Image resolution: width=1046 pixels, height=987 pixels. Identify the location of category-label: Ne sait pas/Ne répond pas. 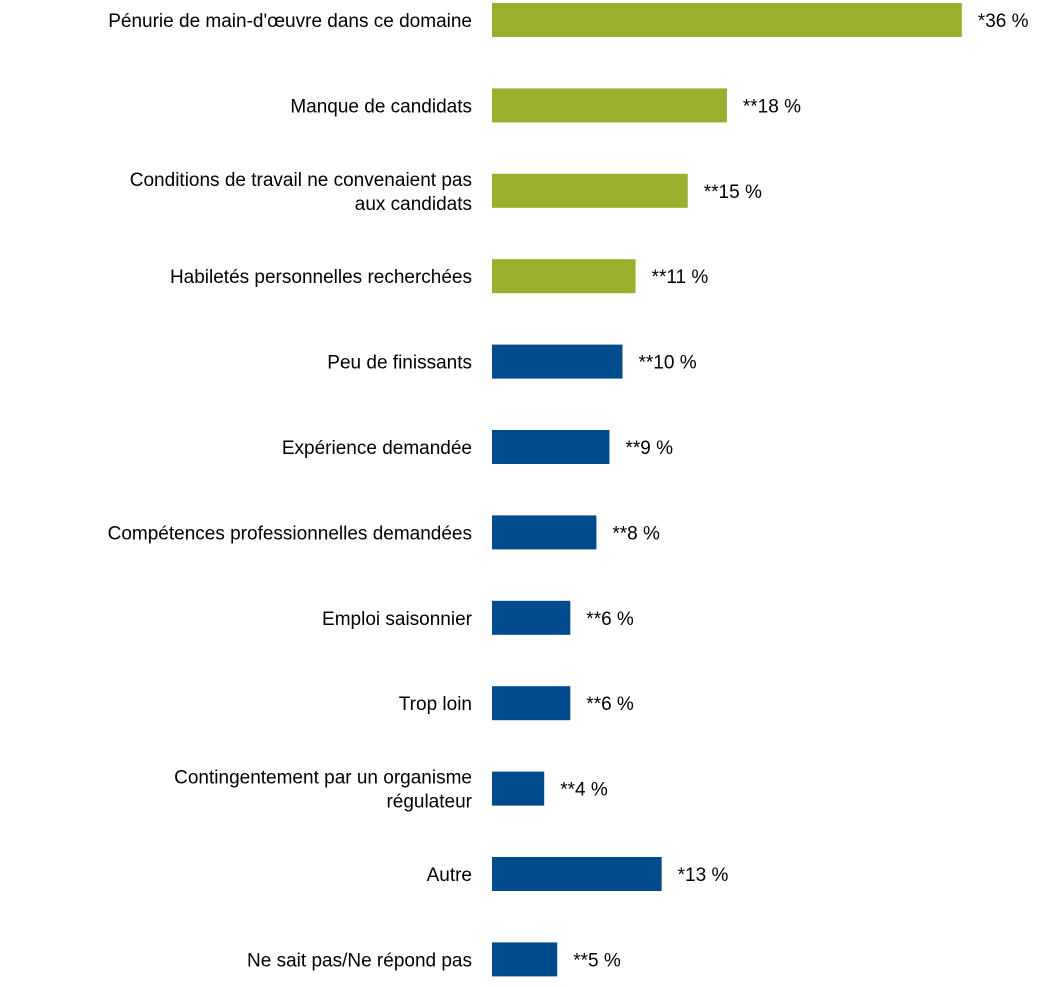
(359, 960).